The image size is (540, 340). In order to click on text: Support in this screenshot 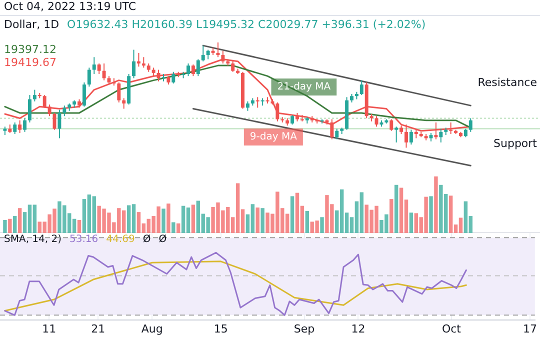, I will do `click(515, 143)`.